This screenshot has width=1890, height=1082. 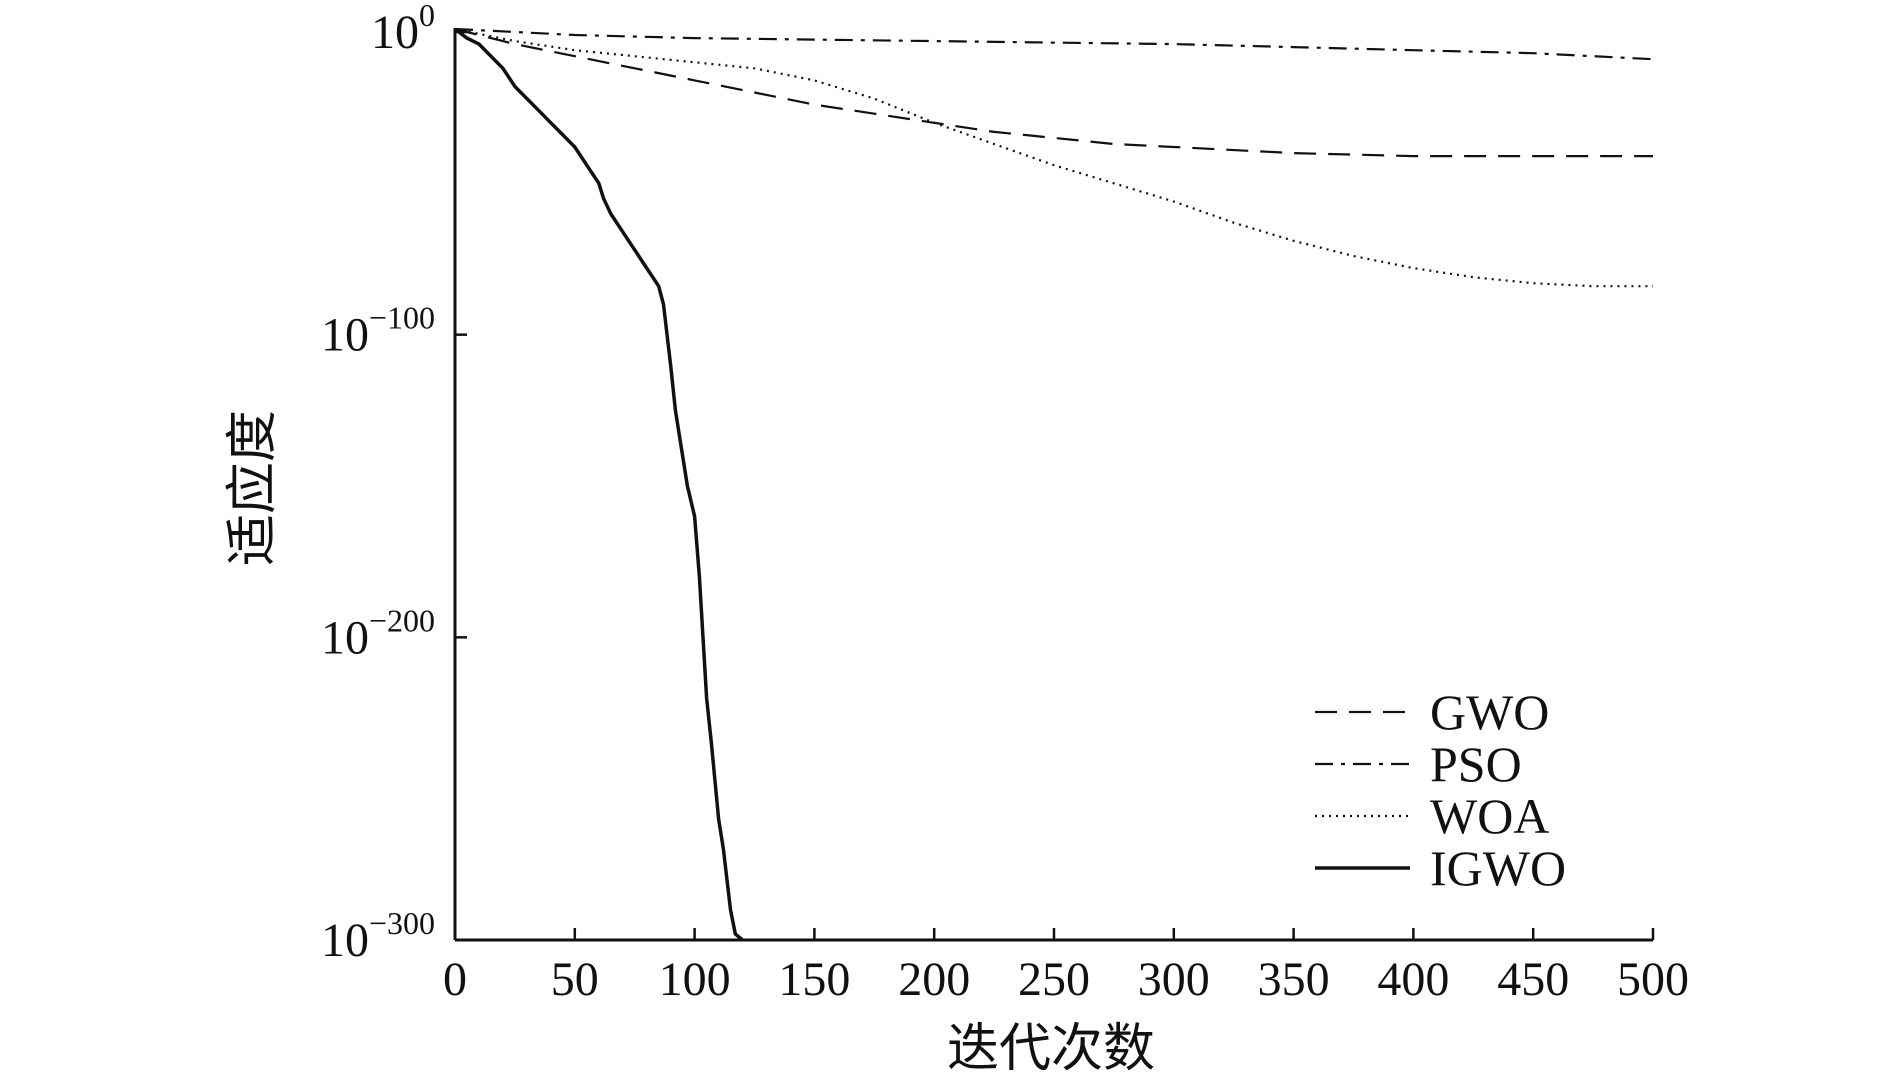 What do you see at coordinates (1653, 979) in the screenshot?
I see `x-tick-label: 500` at bounding box center [1653, 979].